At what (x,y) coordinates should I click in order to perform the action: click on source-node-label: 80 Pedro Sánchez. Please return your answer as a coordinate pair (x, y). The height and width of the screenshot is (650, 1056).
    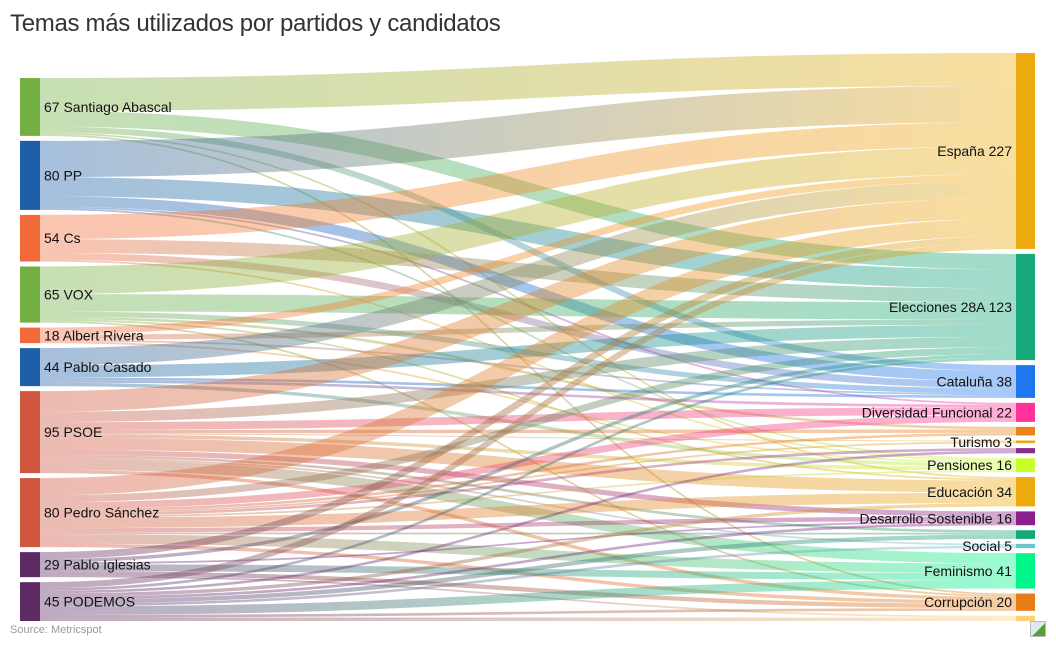
    Looking at the image, I should click on (101, 513).